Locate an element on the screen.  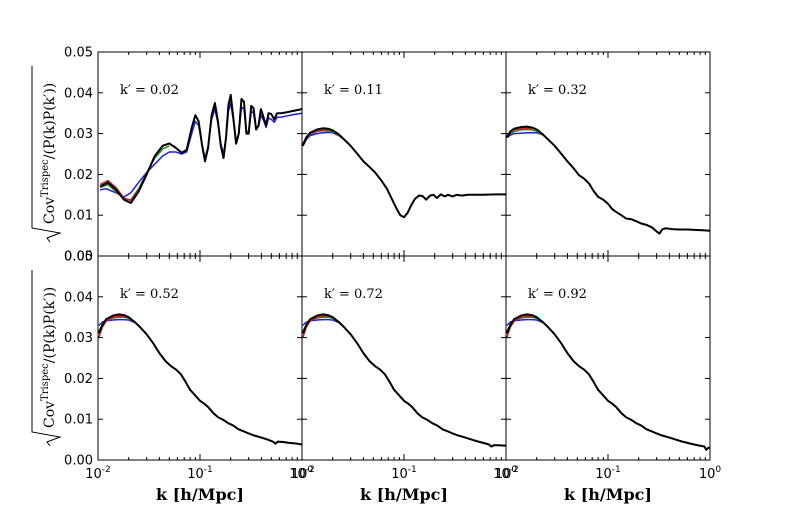
series-blue-line is located at coordinates (201, 150).